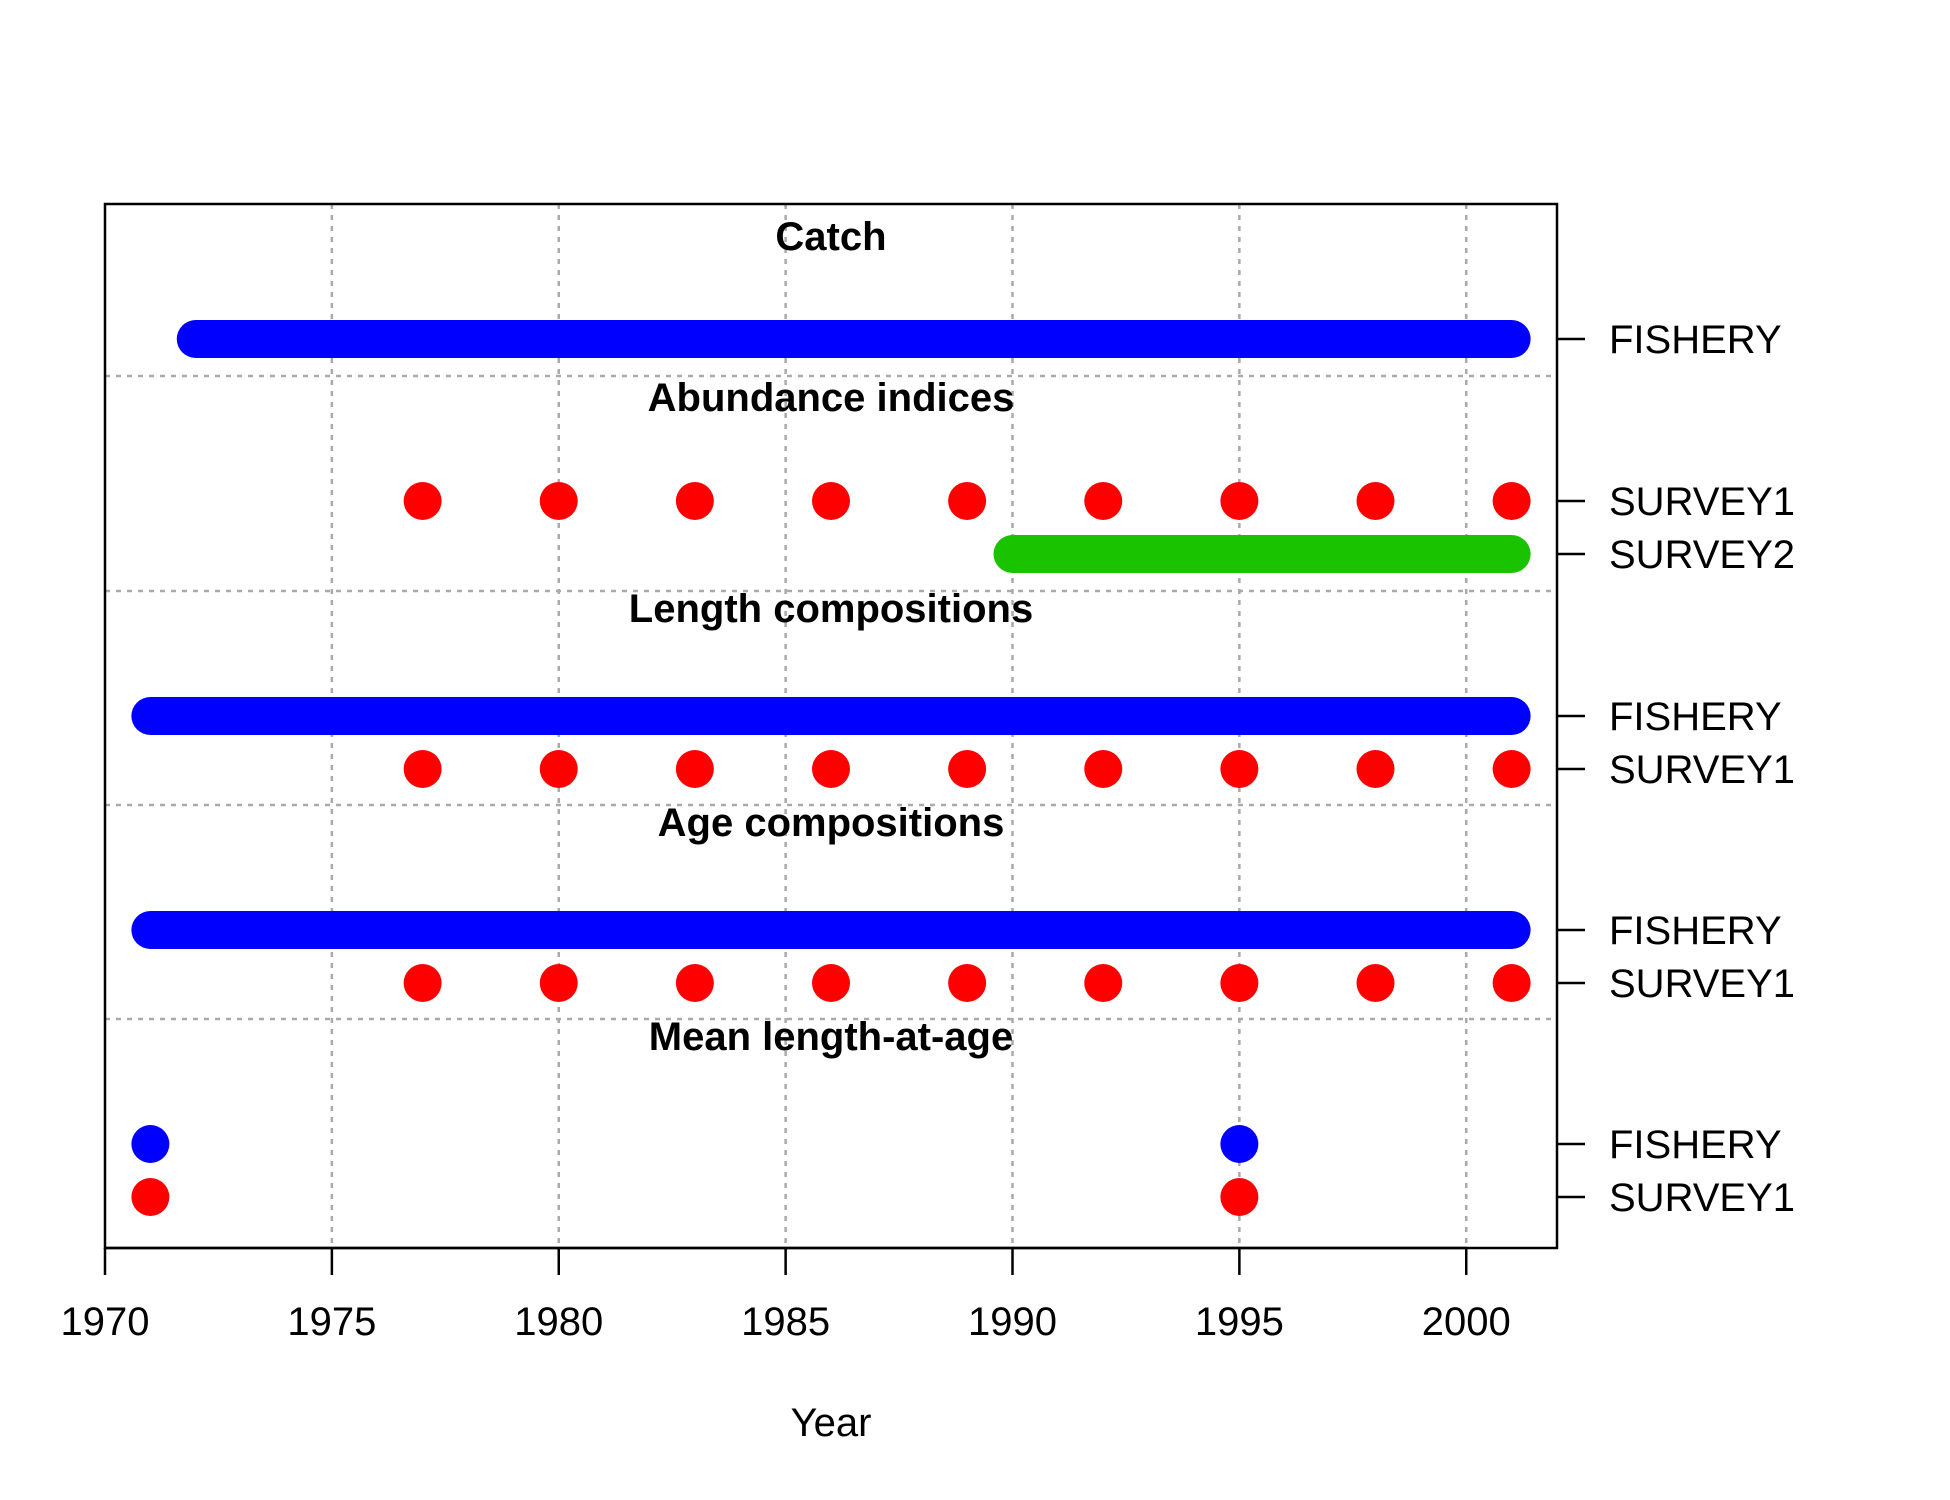 This screenshot has width=1950, height=1500. I want to click on section-title: Length compositions, so click(831, 609).